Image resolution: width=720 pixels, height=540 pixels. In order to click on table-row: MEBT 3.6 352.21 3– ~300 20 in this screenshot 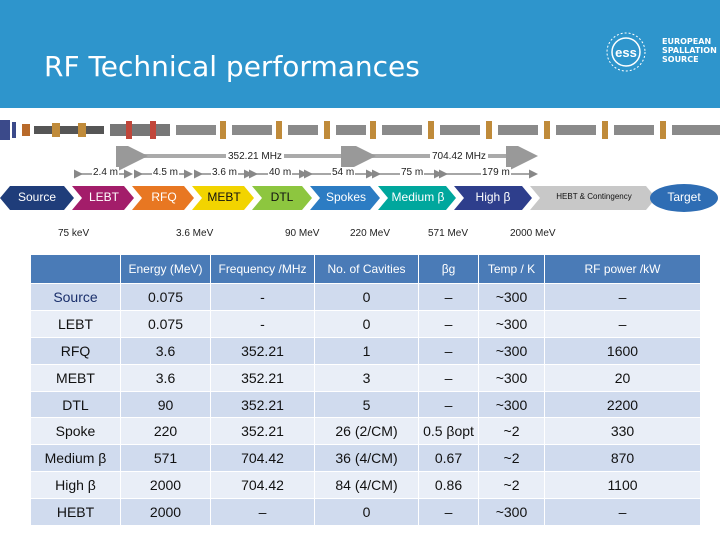, I will do `click(365, 377)`.